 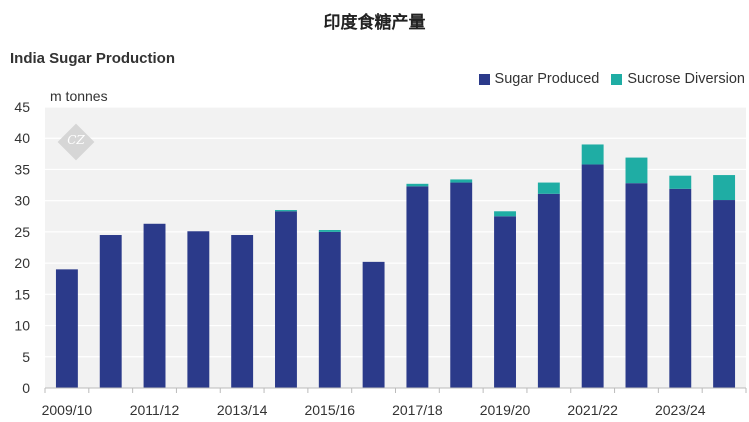 What do you see at coordinates (686, 79) in the screenshot?
I see `legend-label-sucrose-diversion: Sucrose Diversion` at bounding box center [686, 79].